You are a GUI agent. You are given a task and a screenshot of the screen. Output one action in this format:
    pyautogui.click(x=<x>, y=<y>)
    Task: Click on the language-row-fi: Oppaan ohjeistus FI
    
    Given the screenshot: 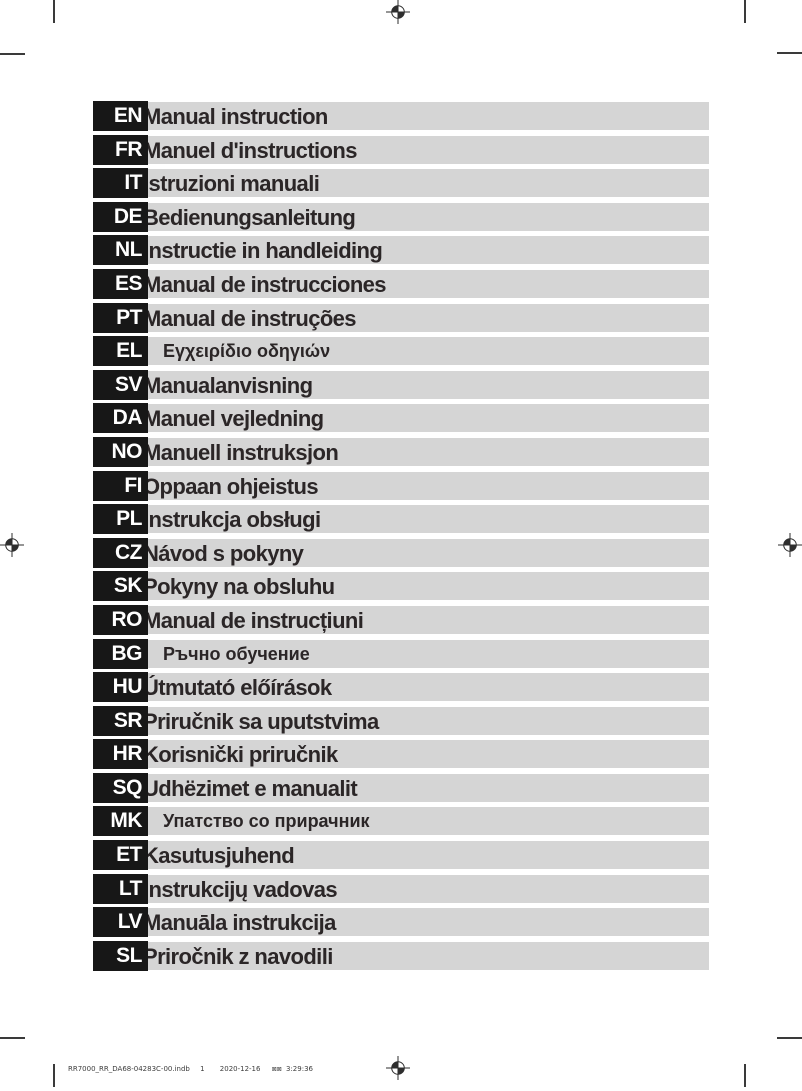 What is the action you would take?
    pyautogui.click(x=401, y=485)
    